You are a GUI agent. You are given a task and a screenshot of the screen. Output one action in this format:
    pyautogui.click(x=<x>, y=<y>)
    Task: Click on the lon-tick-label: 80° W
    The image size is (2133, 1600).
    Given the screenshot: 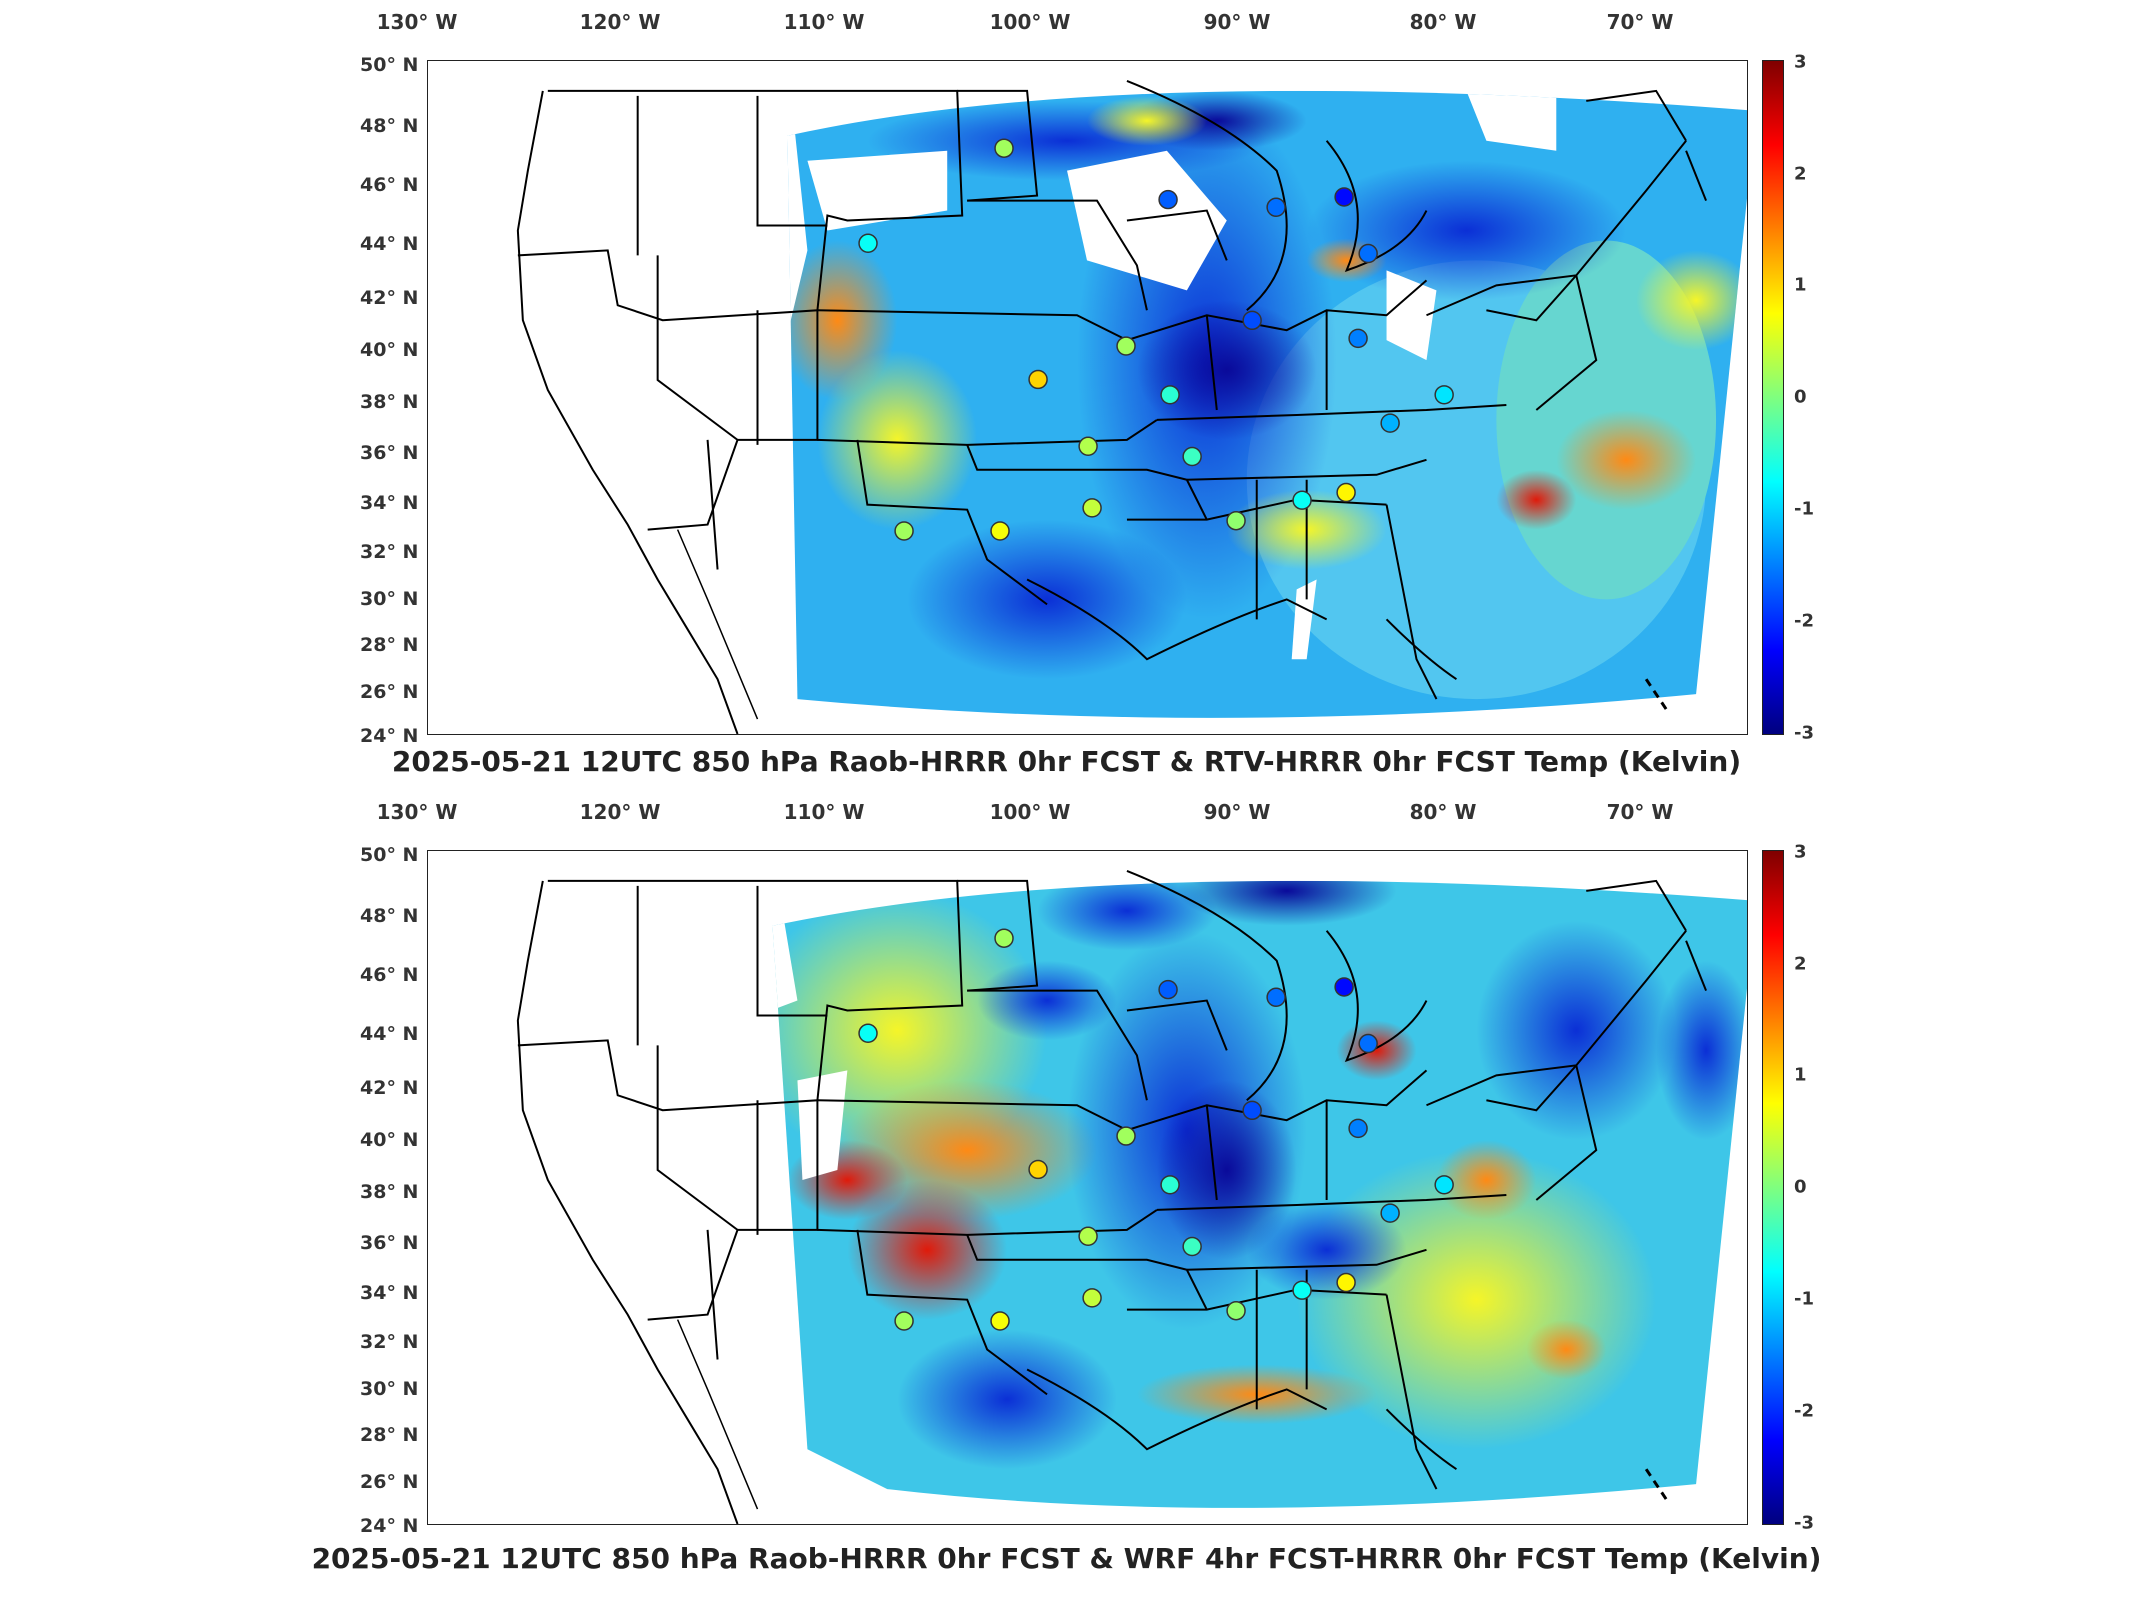 What is the action you would take?
    pyautogui.click(x=1443, y=812)
    